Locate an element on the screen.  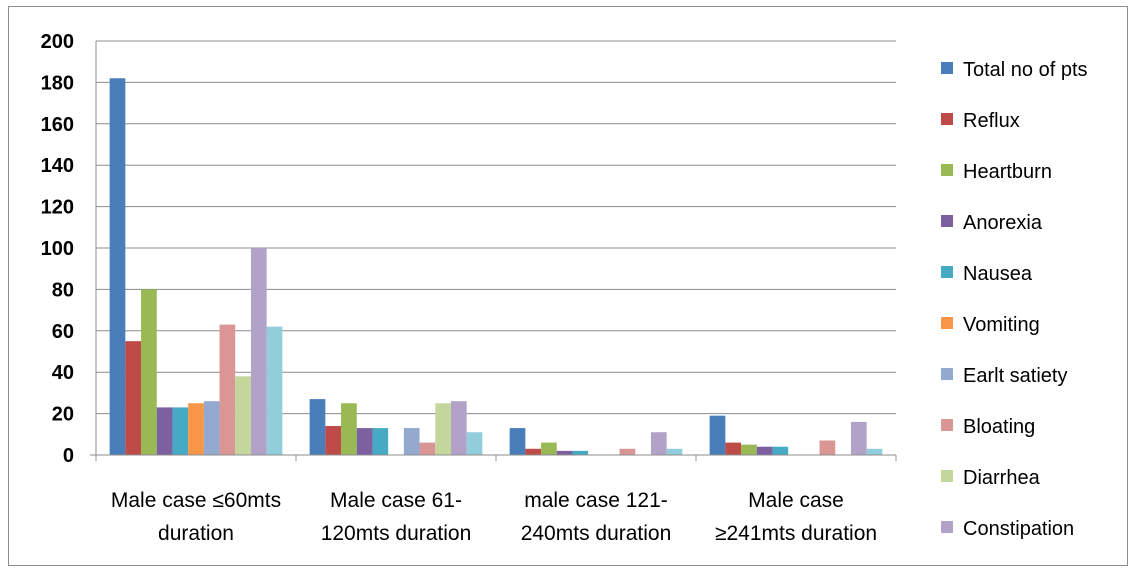
x-category-label: Male case 61- 120mts duration is located at coordinates (396, 517).